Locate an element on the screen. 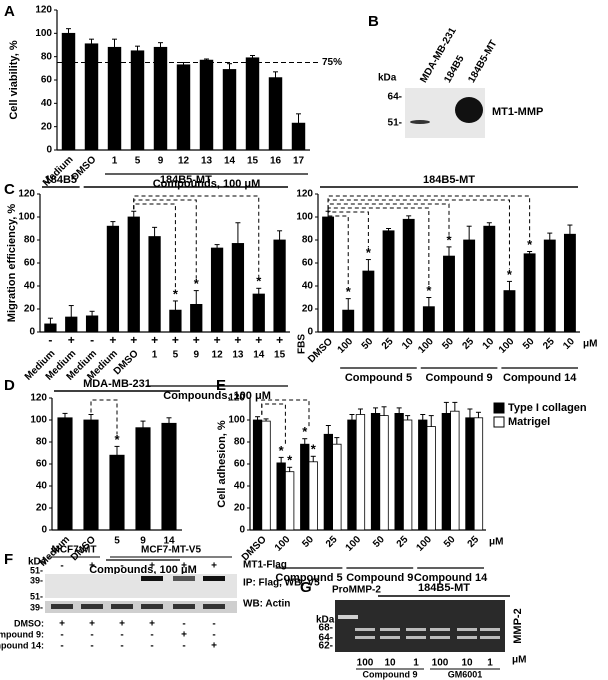 The width and height of the screenshot is (608, 680). standard-label: ProMMP-2 is located at coordinates (356, 590).